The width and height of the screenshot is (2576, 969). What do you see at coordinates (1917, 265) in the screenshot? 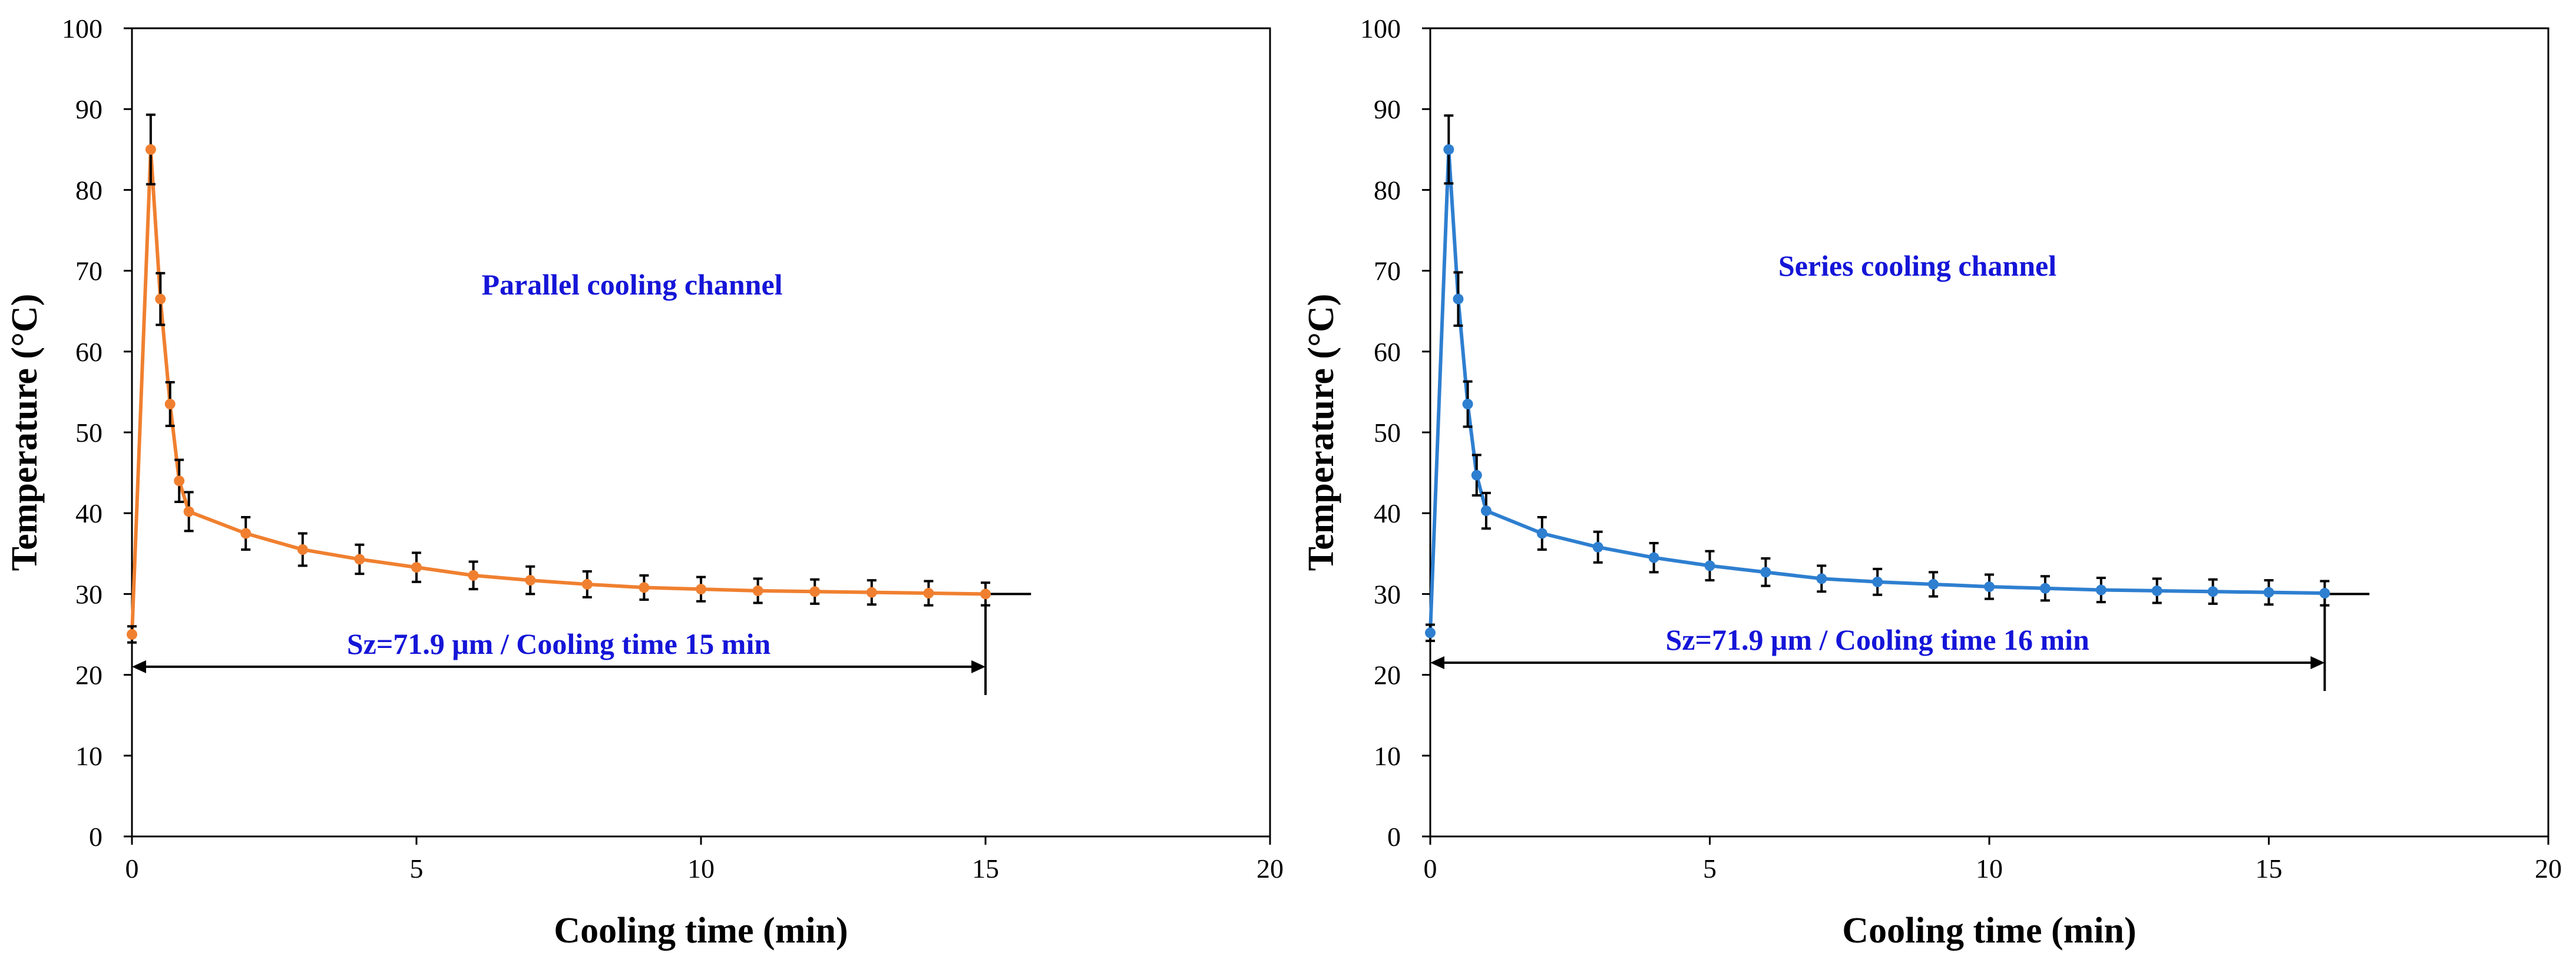
I see `channel-annotation: Series cooling channel` at bounding box center [1917, 265].